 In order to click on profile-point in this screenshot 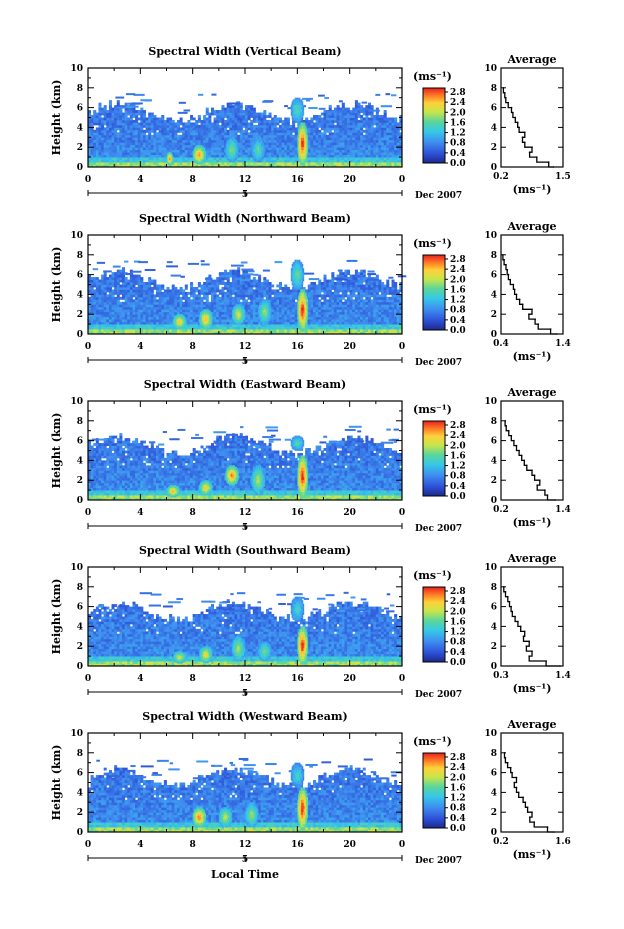, I will do `click(515, 117)`.